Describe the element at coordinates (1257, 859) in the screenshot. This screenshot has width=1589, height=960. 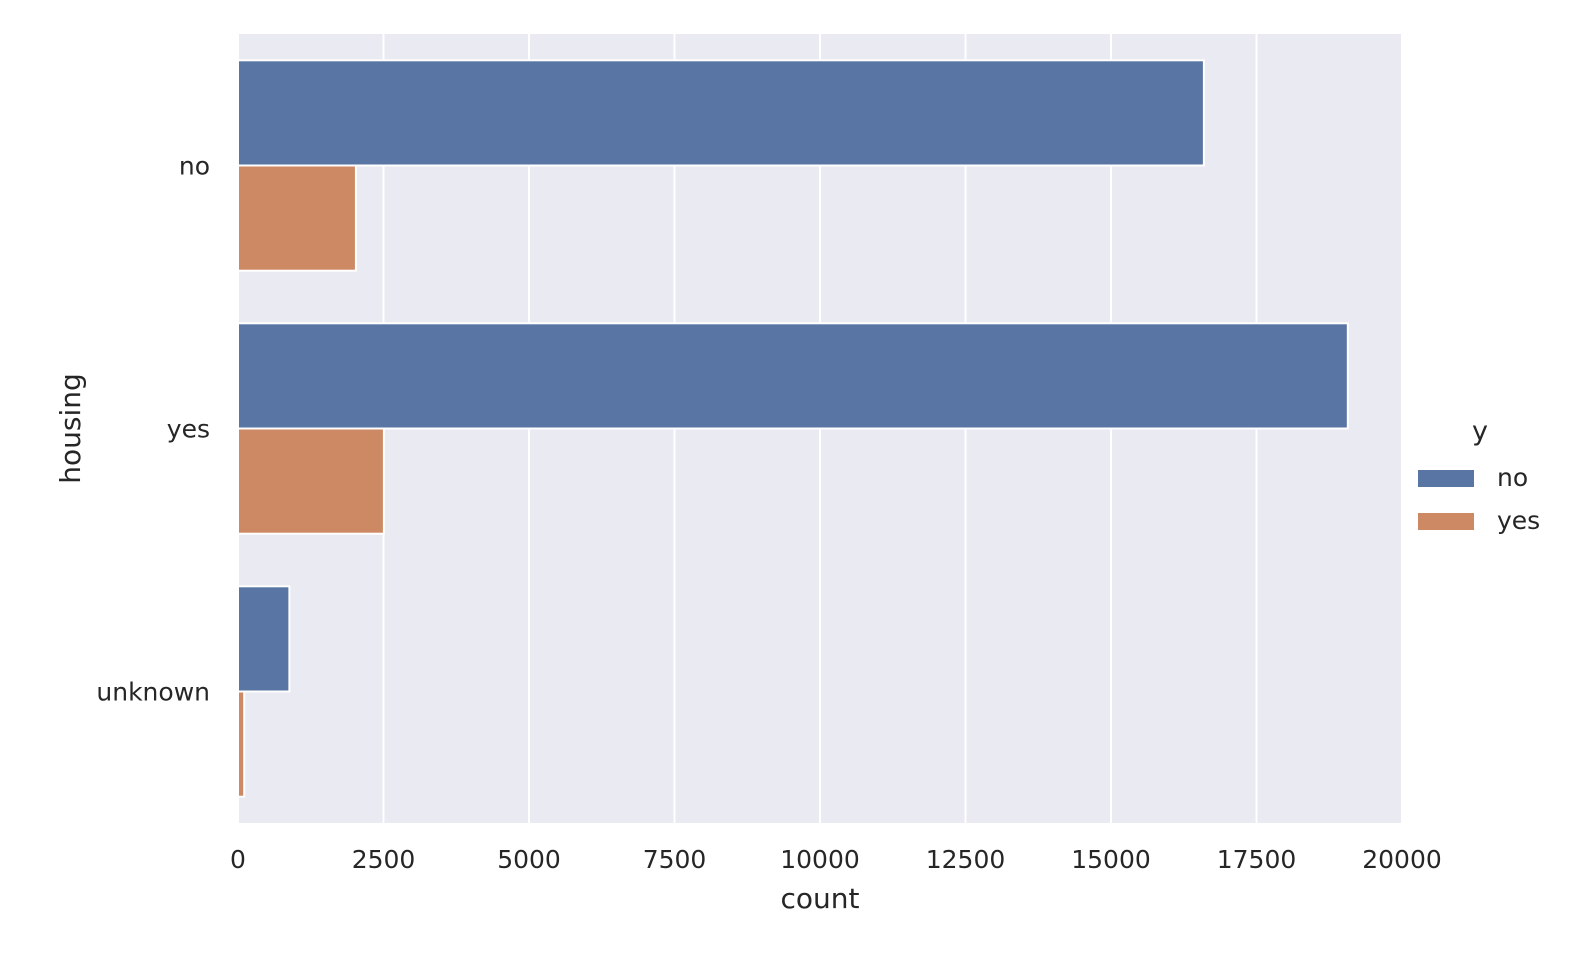
I see `x-tick-label: 17500` at that location.